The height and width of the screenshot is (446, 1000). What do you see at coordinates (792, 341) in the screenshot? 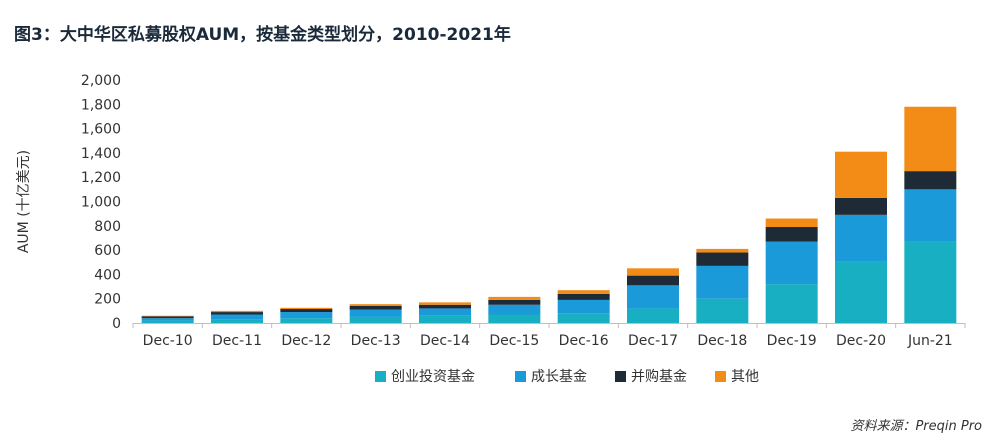
I see `x-tick-label: Dec-19` at bounding box center [792, 341].